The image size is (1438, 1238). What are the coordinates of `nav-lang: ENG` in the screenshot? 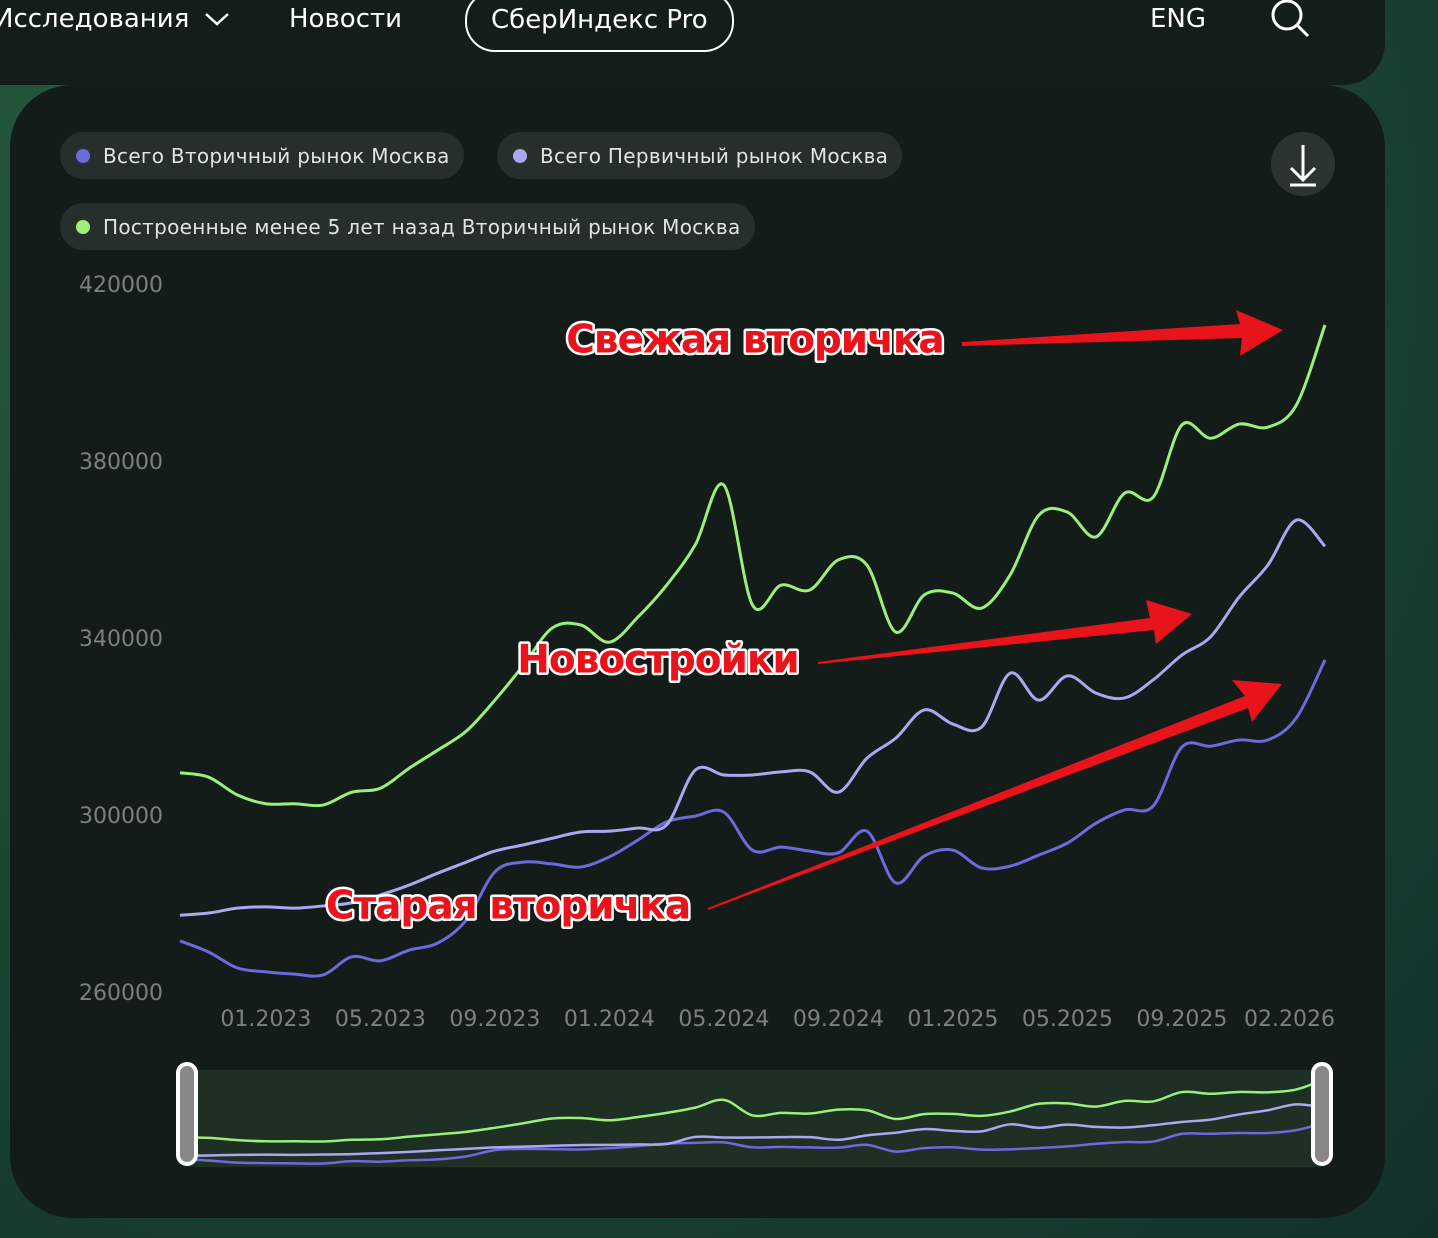 It's located at (1178, 19).